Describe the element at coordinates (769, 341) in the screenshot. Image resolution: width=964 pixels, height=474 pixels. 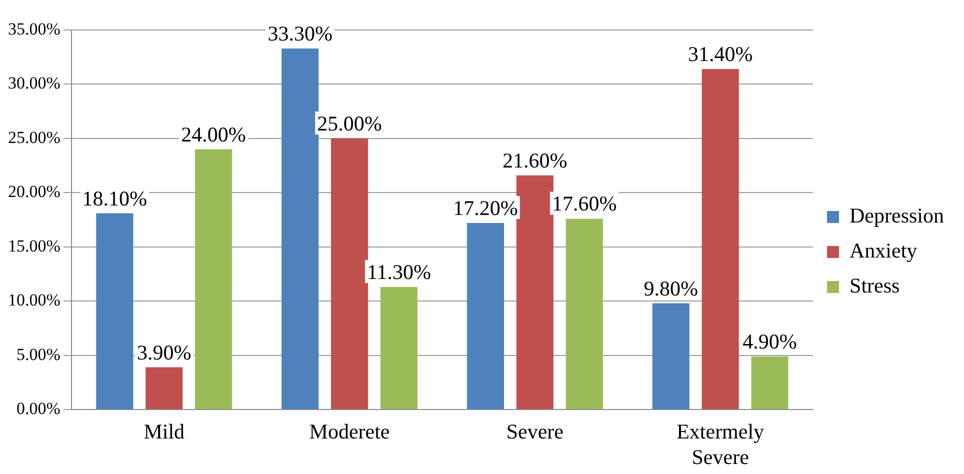
I see `data-label: 4.90%` at that location.